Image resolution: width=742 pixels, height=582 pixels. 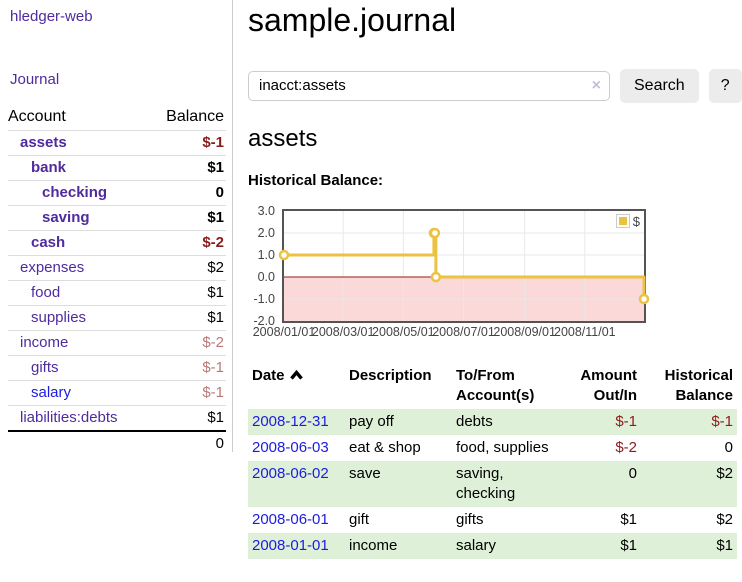 What do you see at coordinates (584, 331) in the screenshot?
I see `x-axis-tick-label: 2008/11/01` at bounding box center [584, 331].